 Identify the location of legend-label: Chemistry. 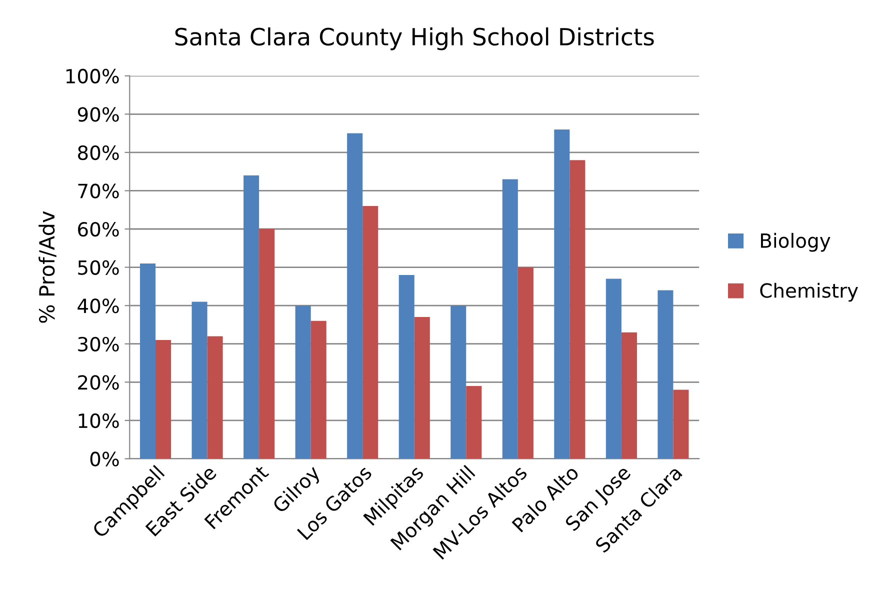
(809, 292).